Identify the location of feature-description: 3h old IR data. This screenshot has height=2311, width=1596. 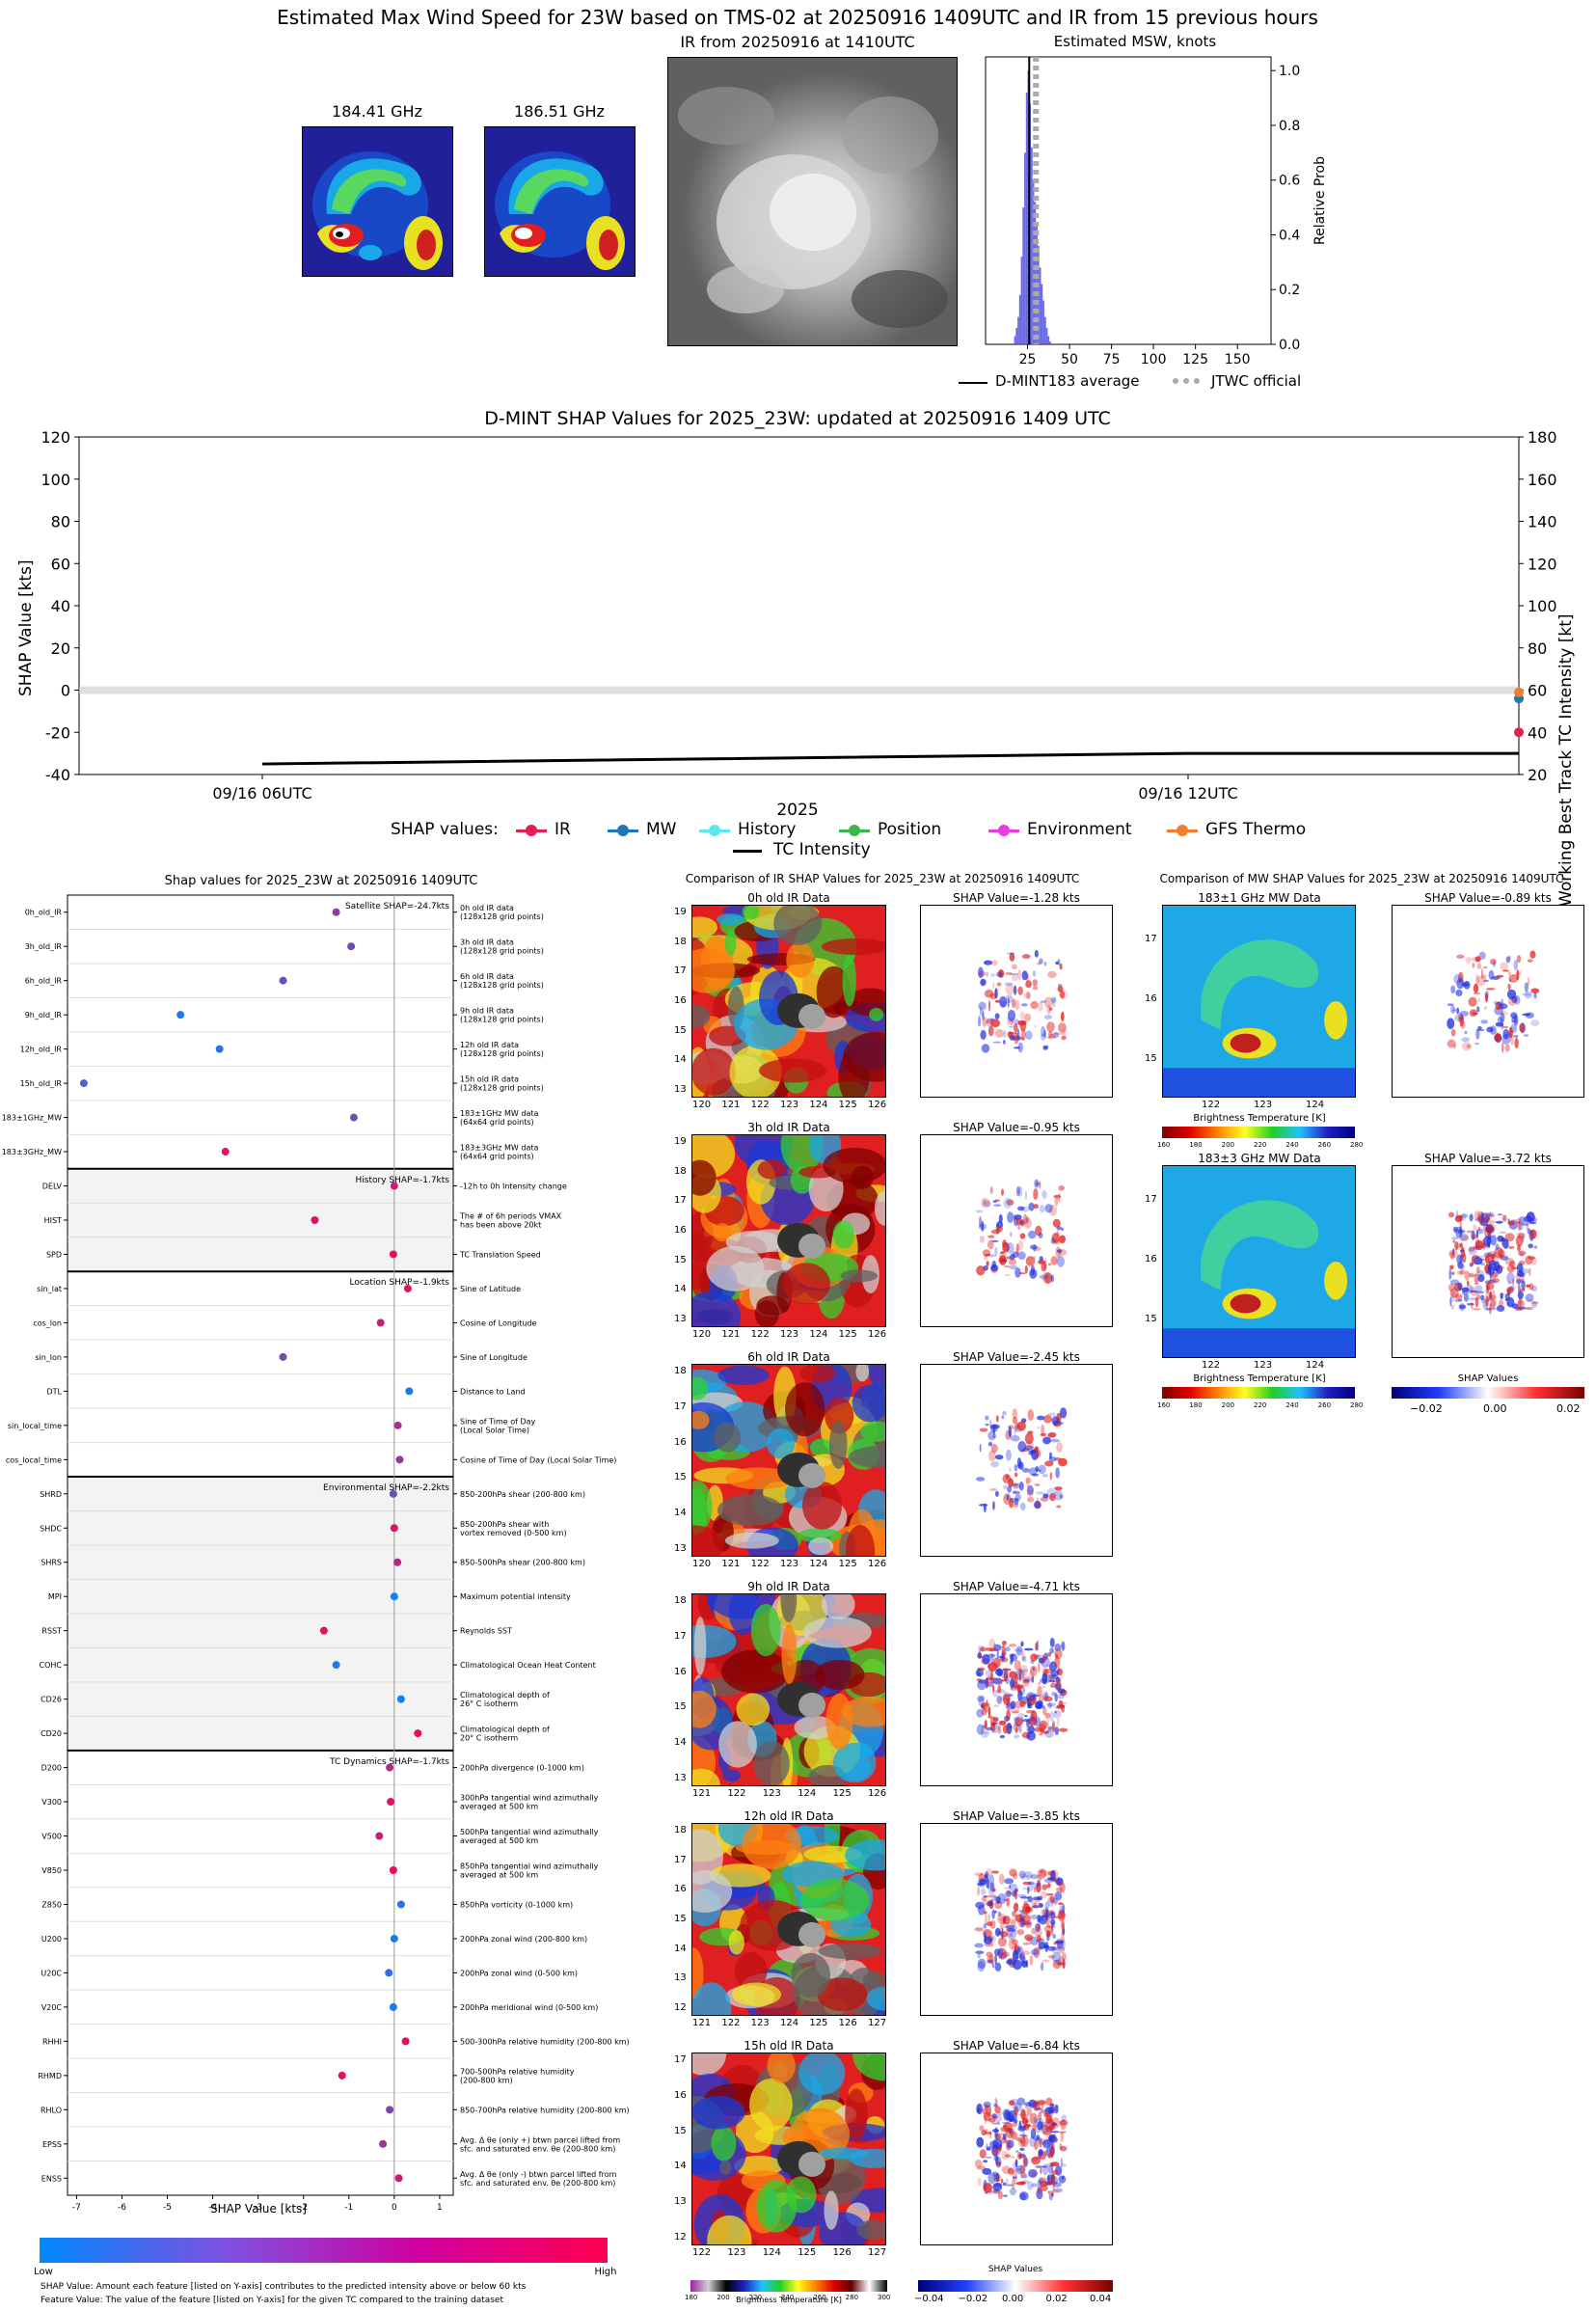
(487, 943).